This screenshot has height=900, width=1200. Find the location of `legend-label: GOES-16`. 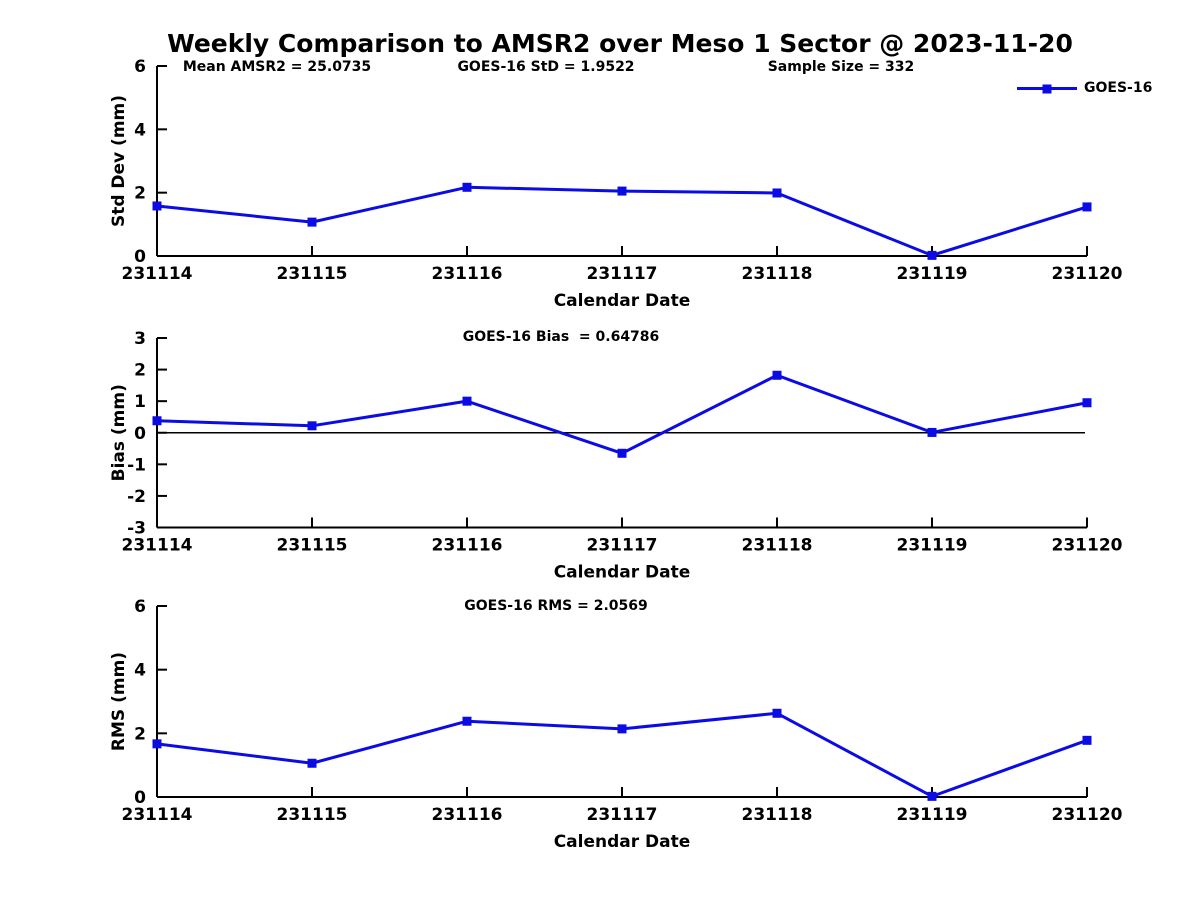

legend-label: GOES-16 is located at coordinates (1118, 88).